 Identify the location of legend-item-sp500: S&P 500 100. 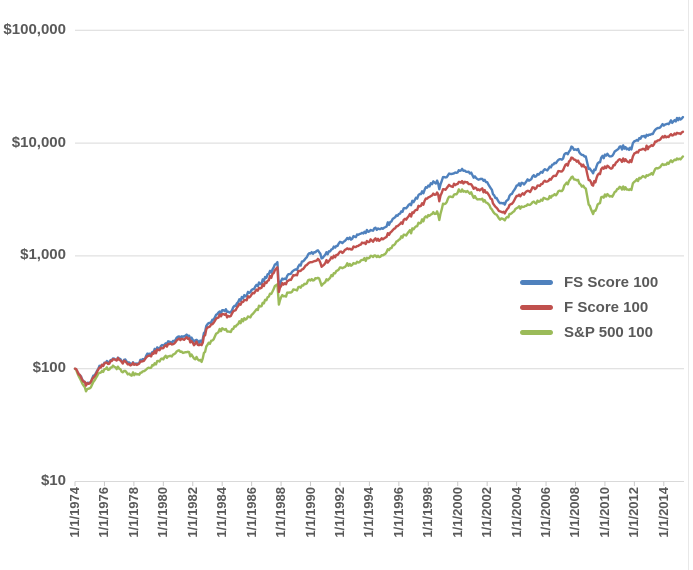
(589, 332).